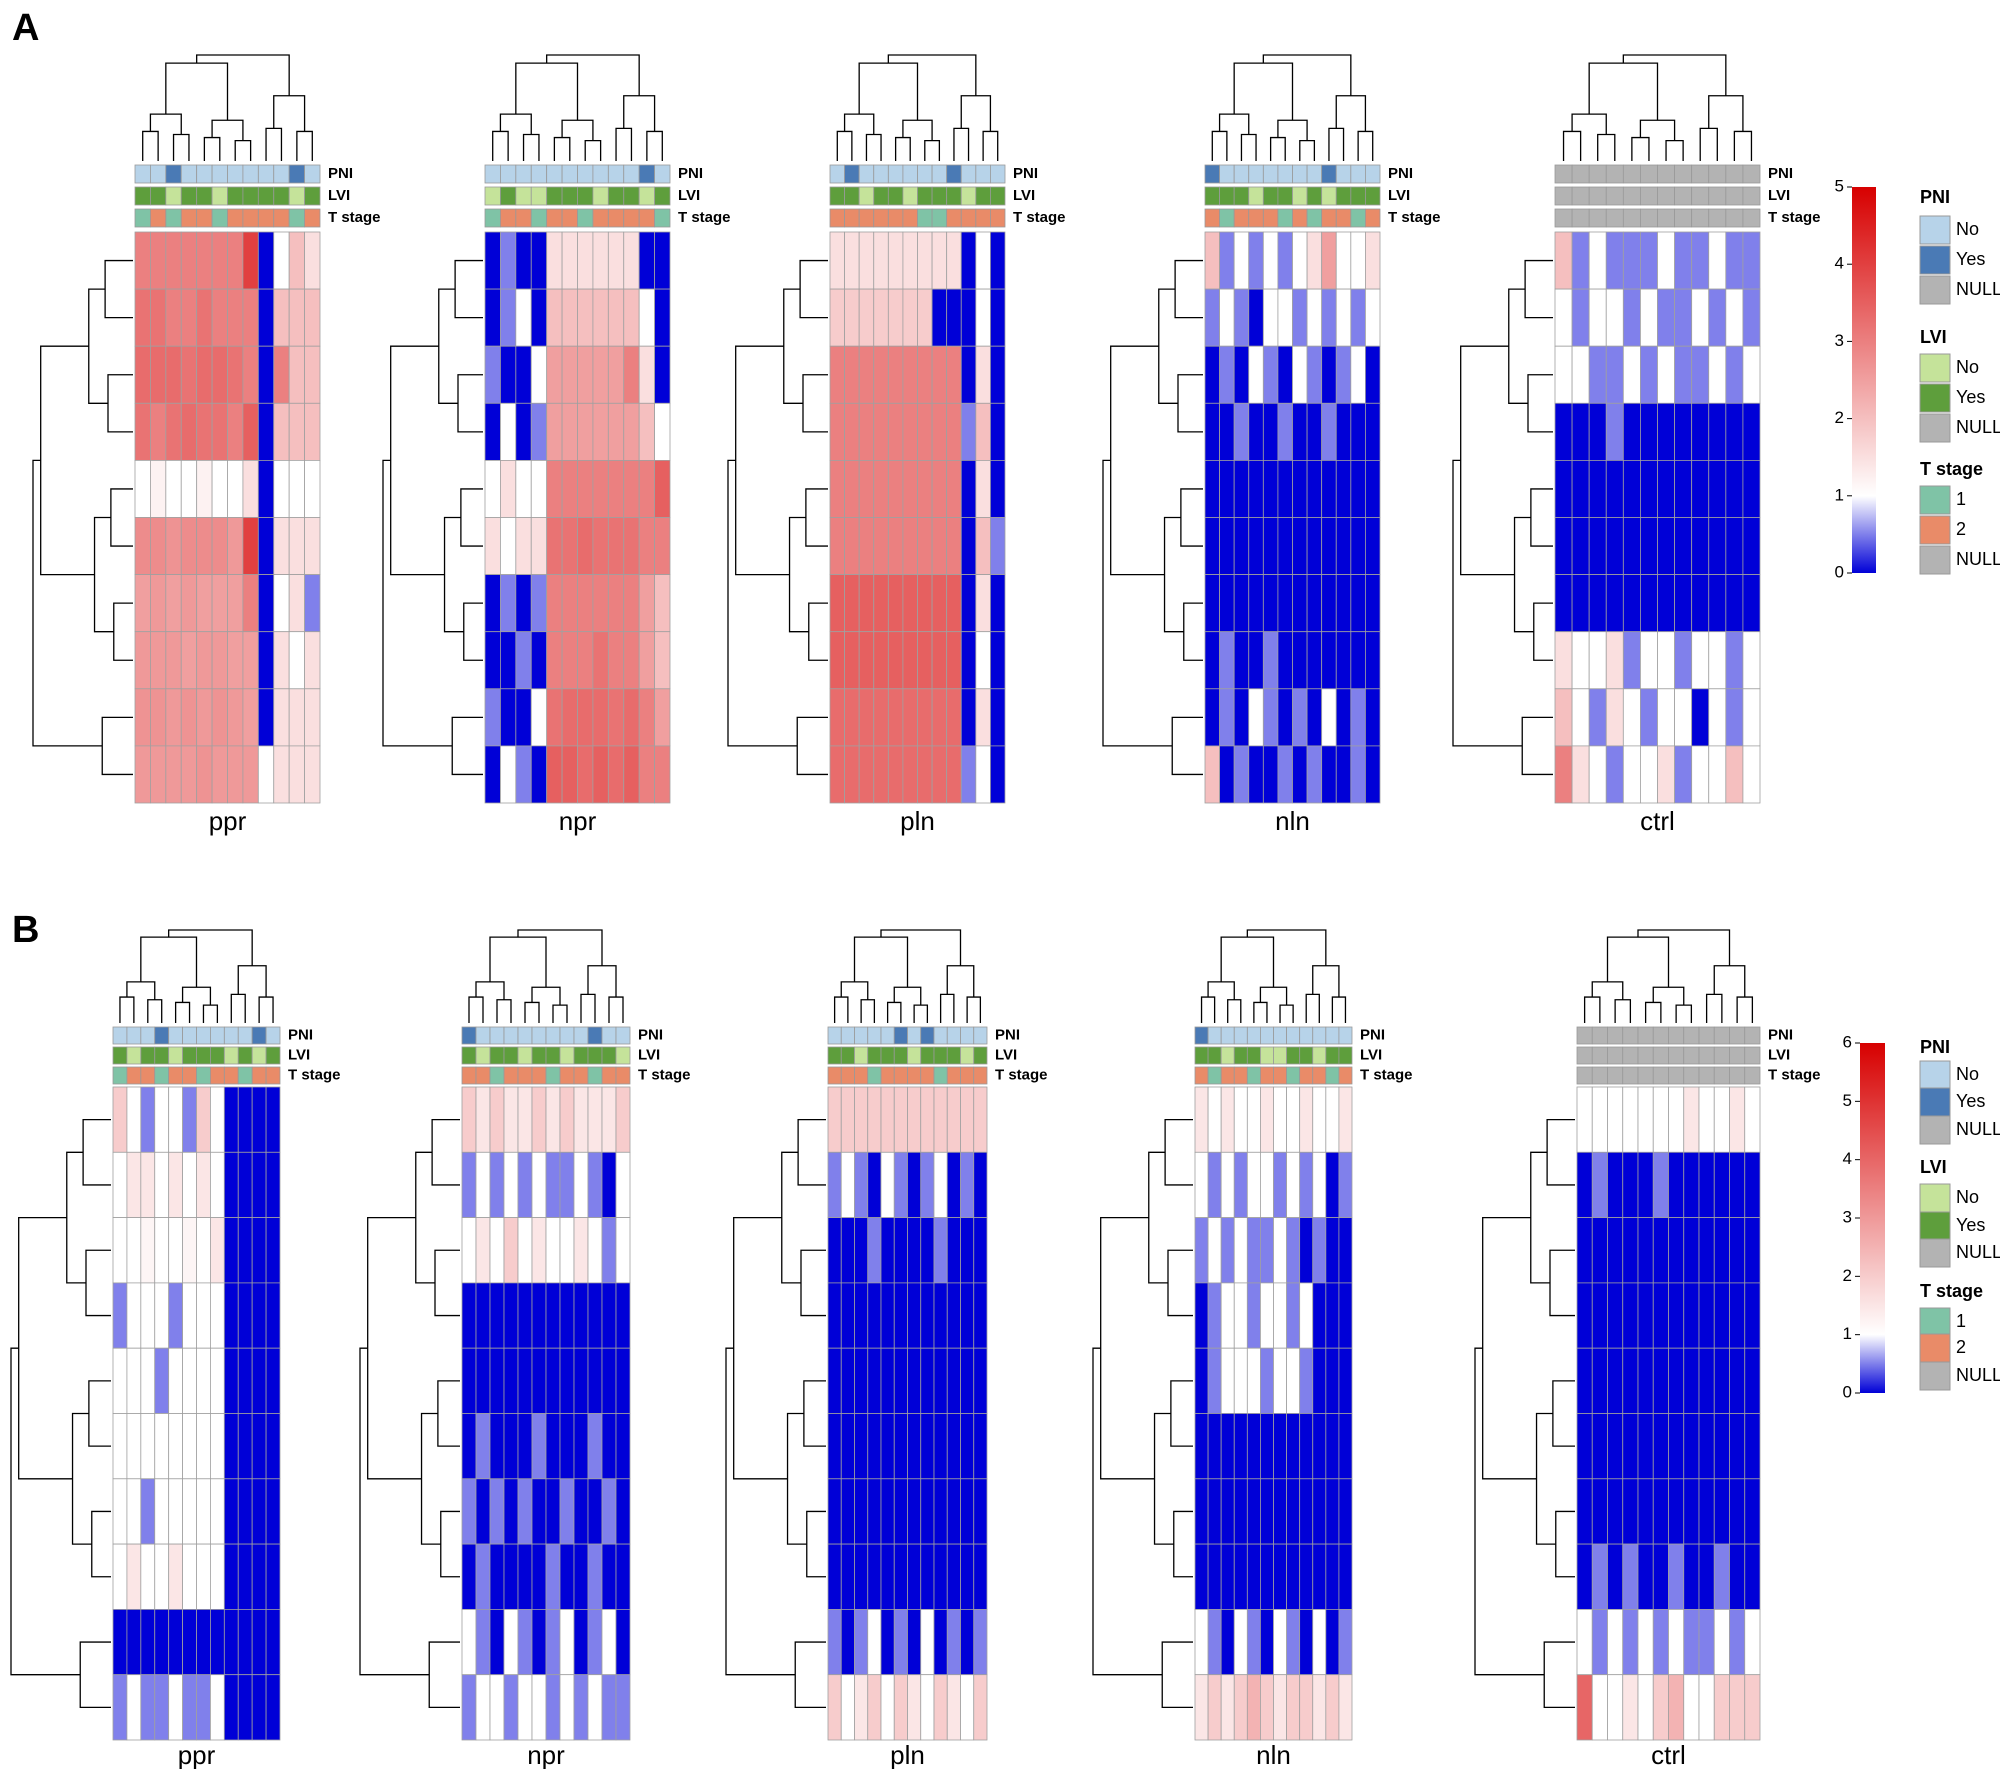 The height and width of the screenshot is (1774, 2000). I want to click on panel-label: B, so click(25, 930).